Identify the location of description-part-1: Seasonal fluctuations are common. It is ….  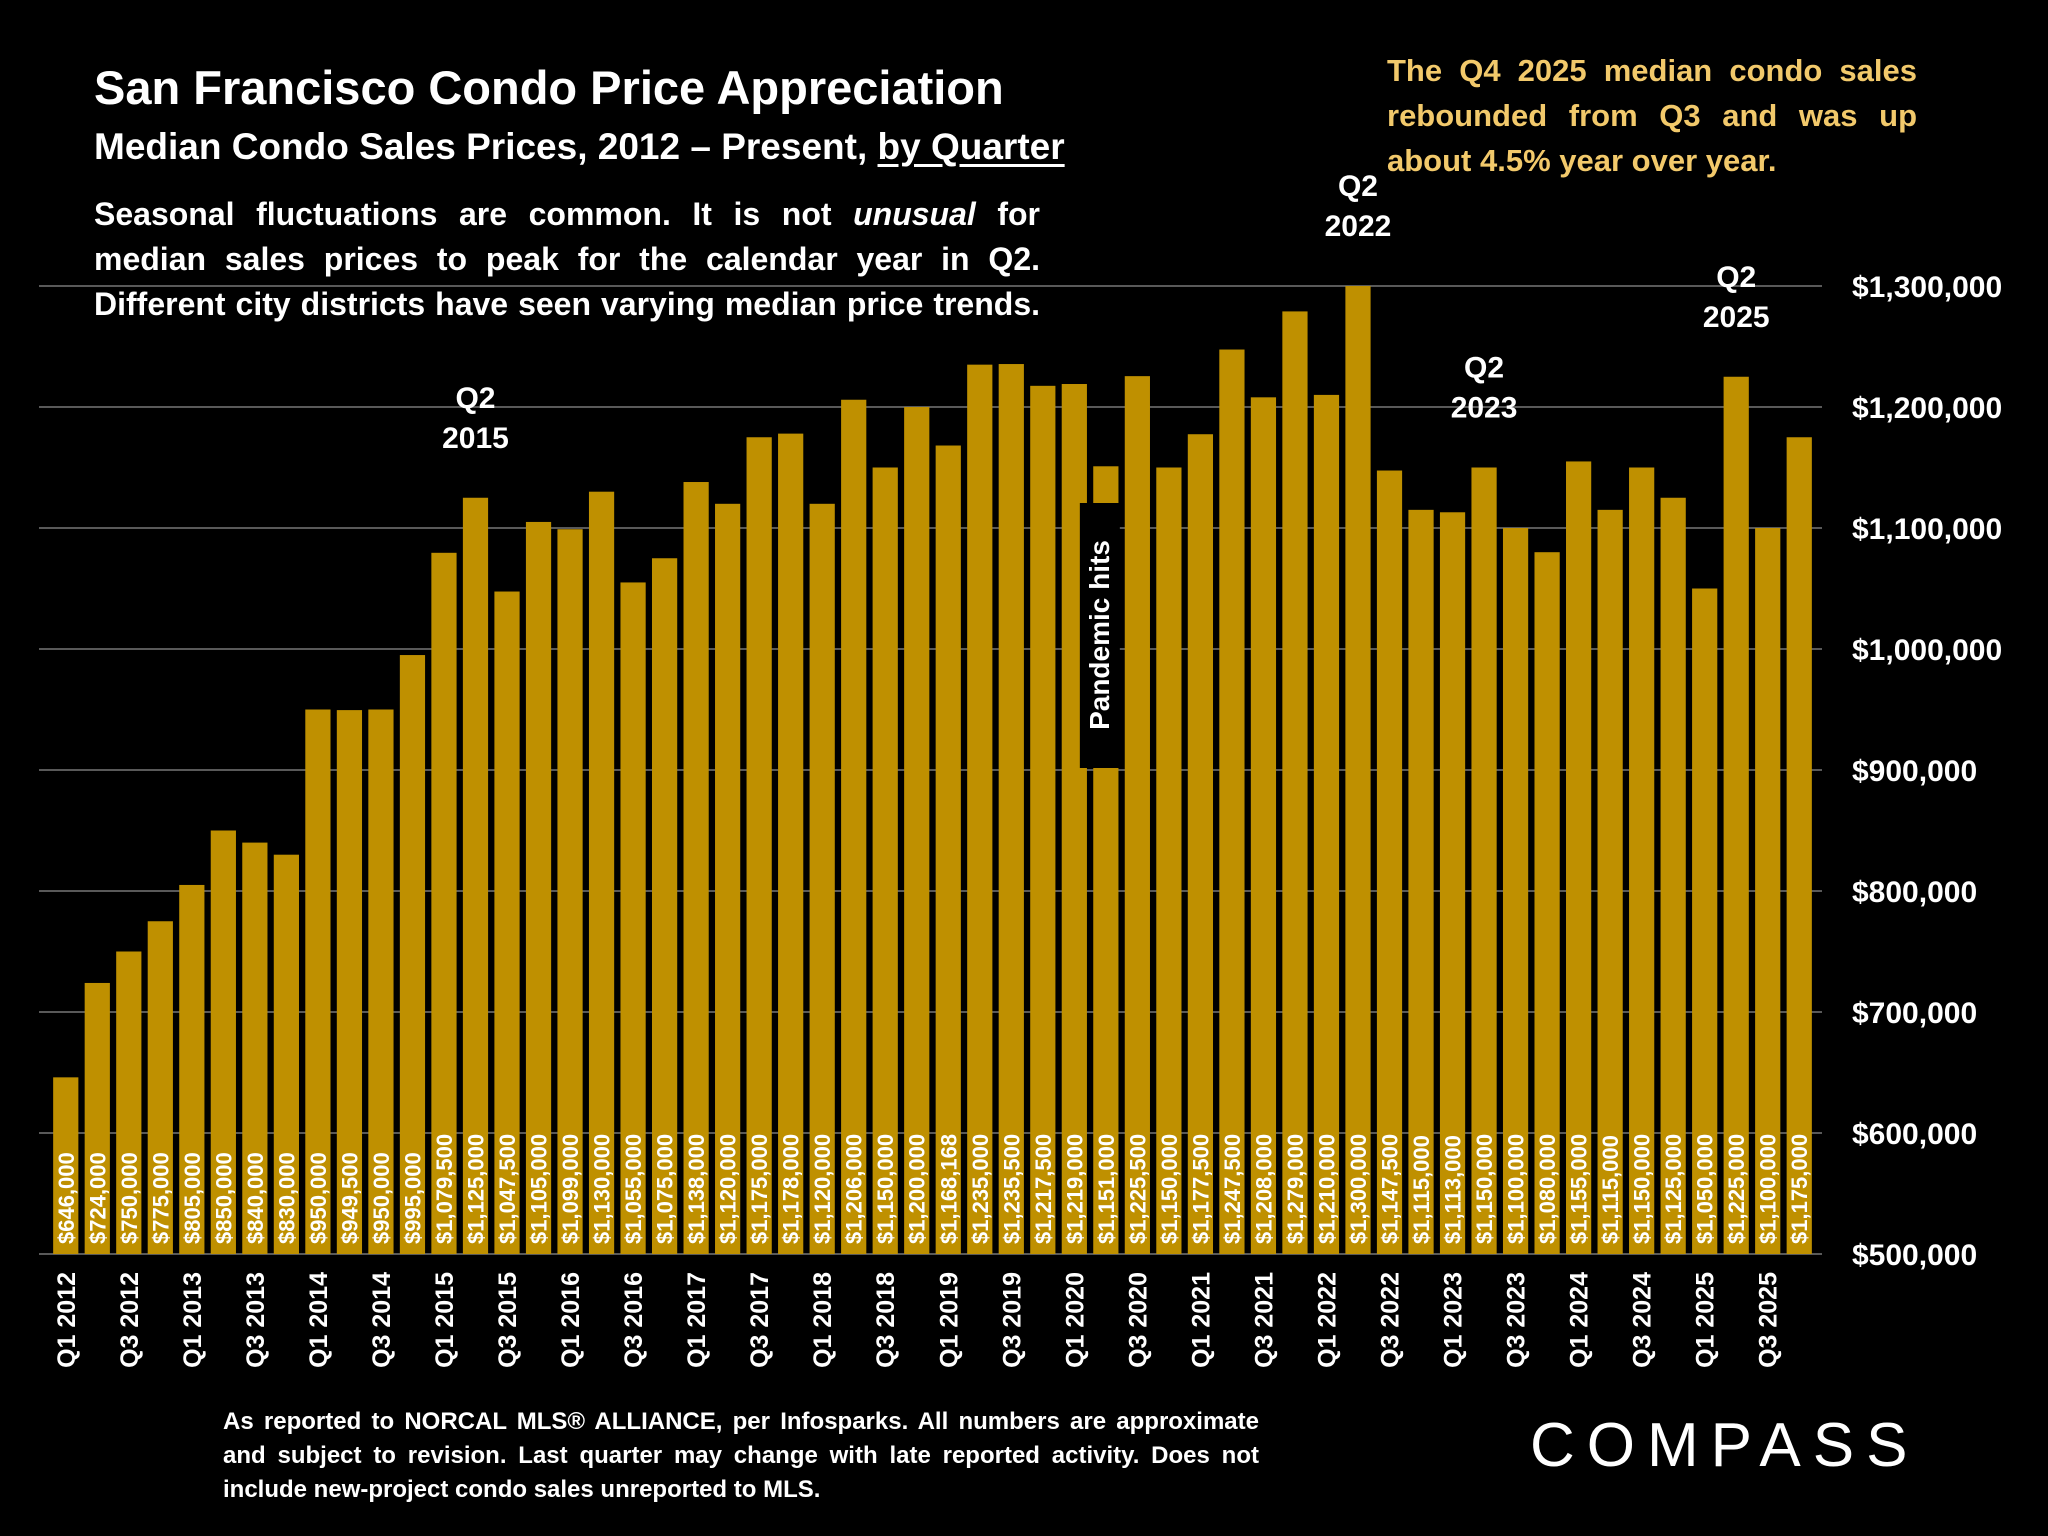
(474, 214).